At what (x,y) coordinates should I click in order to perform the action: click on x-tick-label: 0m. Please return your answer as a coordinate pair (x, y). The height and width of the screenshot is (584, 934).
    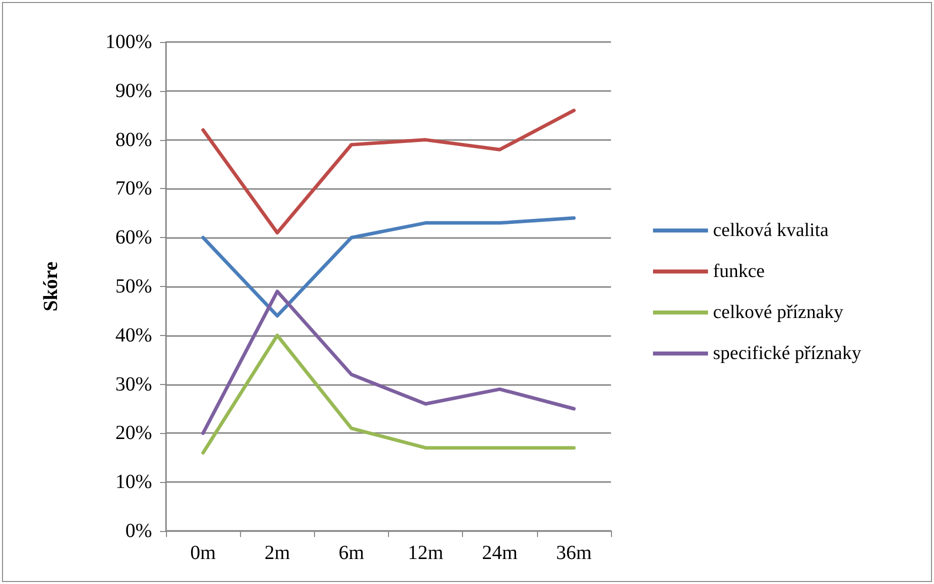
    Looking at the image, I should click on (203, 553).